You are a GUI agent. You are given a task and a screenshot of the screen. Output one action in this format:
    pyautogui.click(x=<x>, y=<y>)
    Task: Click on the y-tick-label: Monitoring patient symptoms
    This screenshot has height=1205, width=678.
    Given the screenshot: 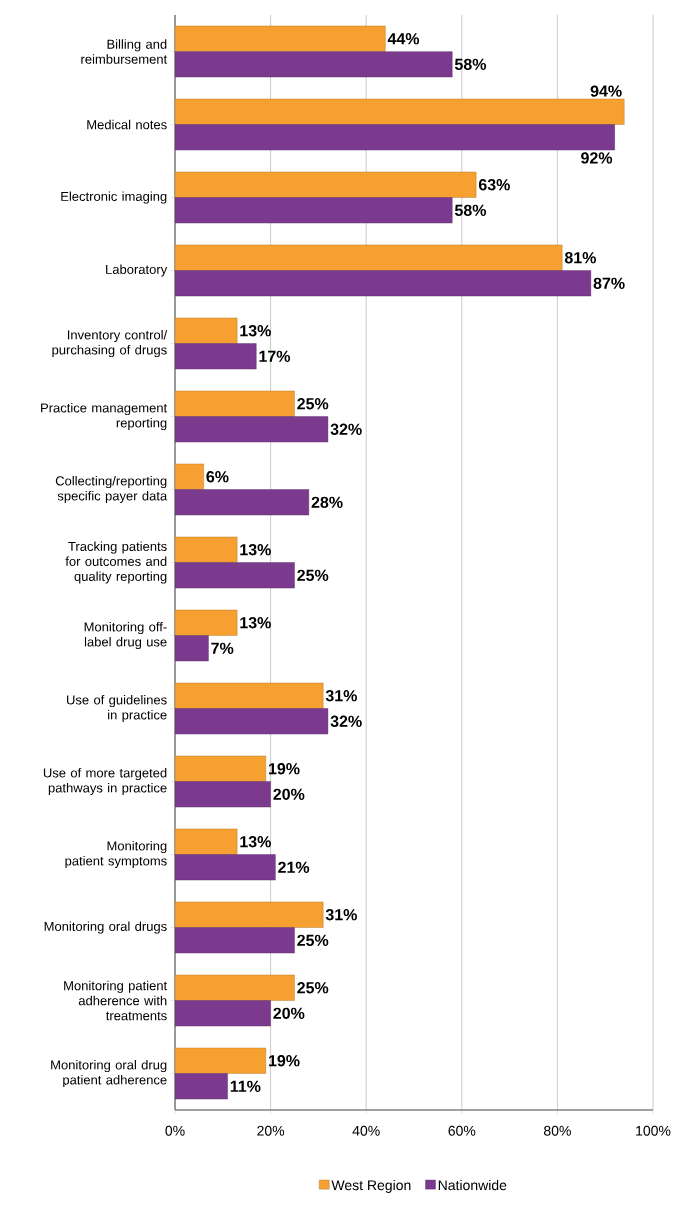 What is the action you would take?
    pyautogui.click(x=116, y=854)
    